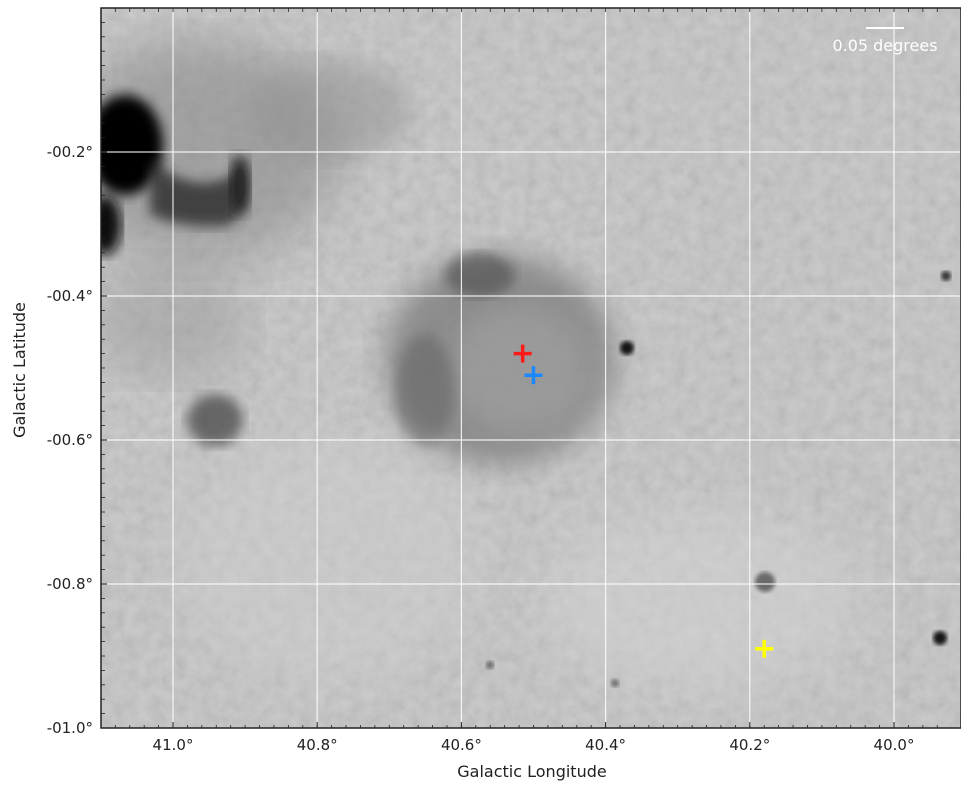 This screenshot has height=785, width=961. What do you see at coordinates (70, 728) in the screenshot?
I see `y-tick-label: -01.0°` at bounding box center [70, 728].